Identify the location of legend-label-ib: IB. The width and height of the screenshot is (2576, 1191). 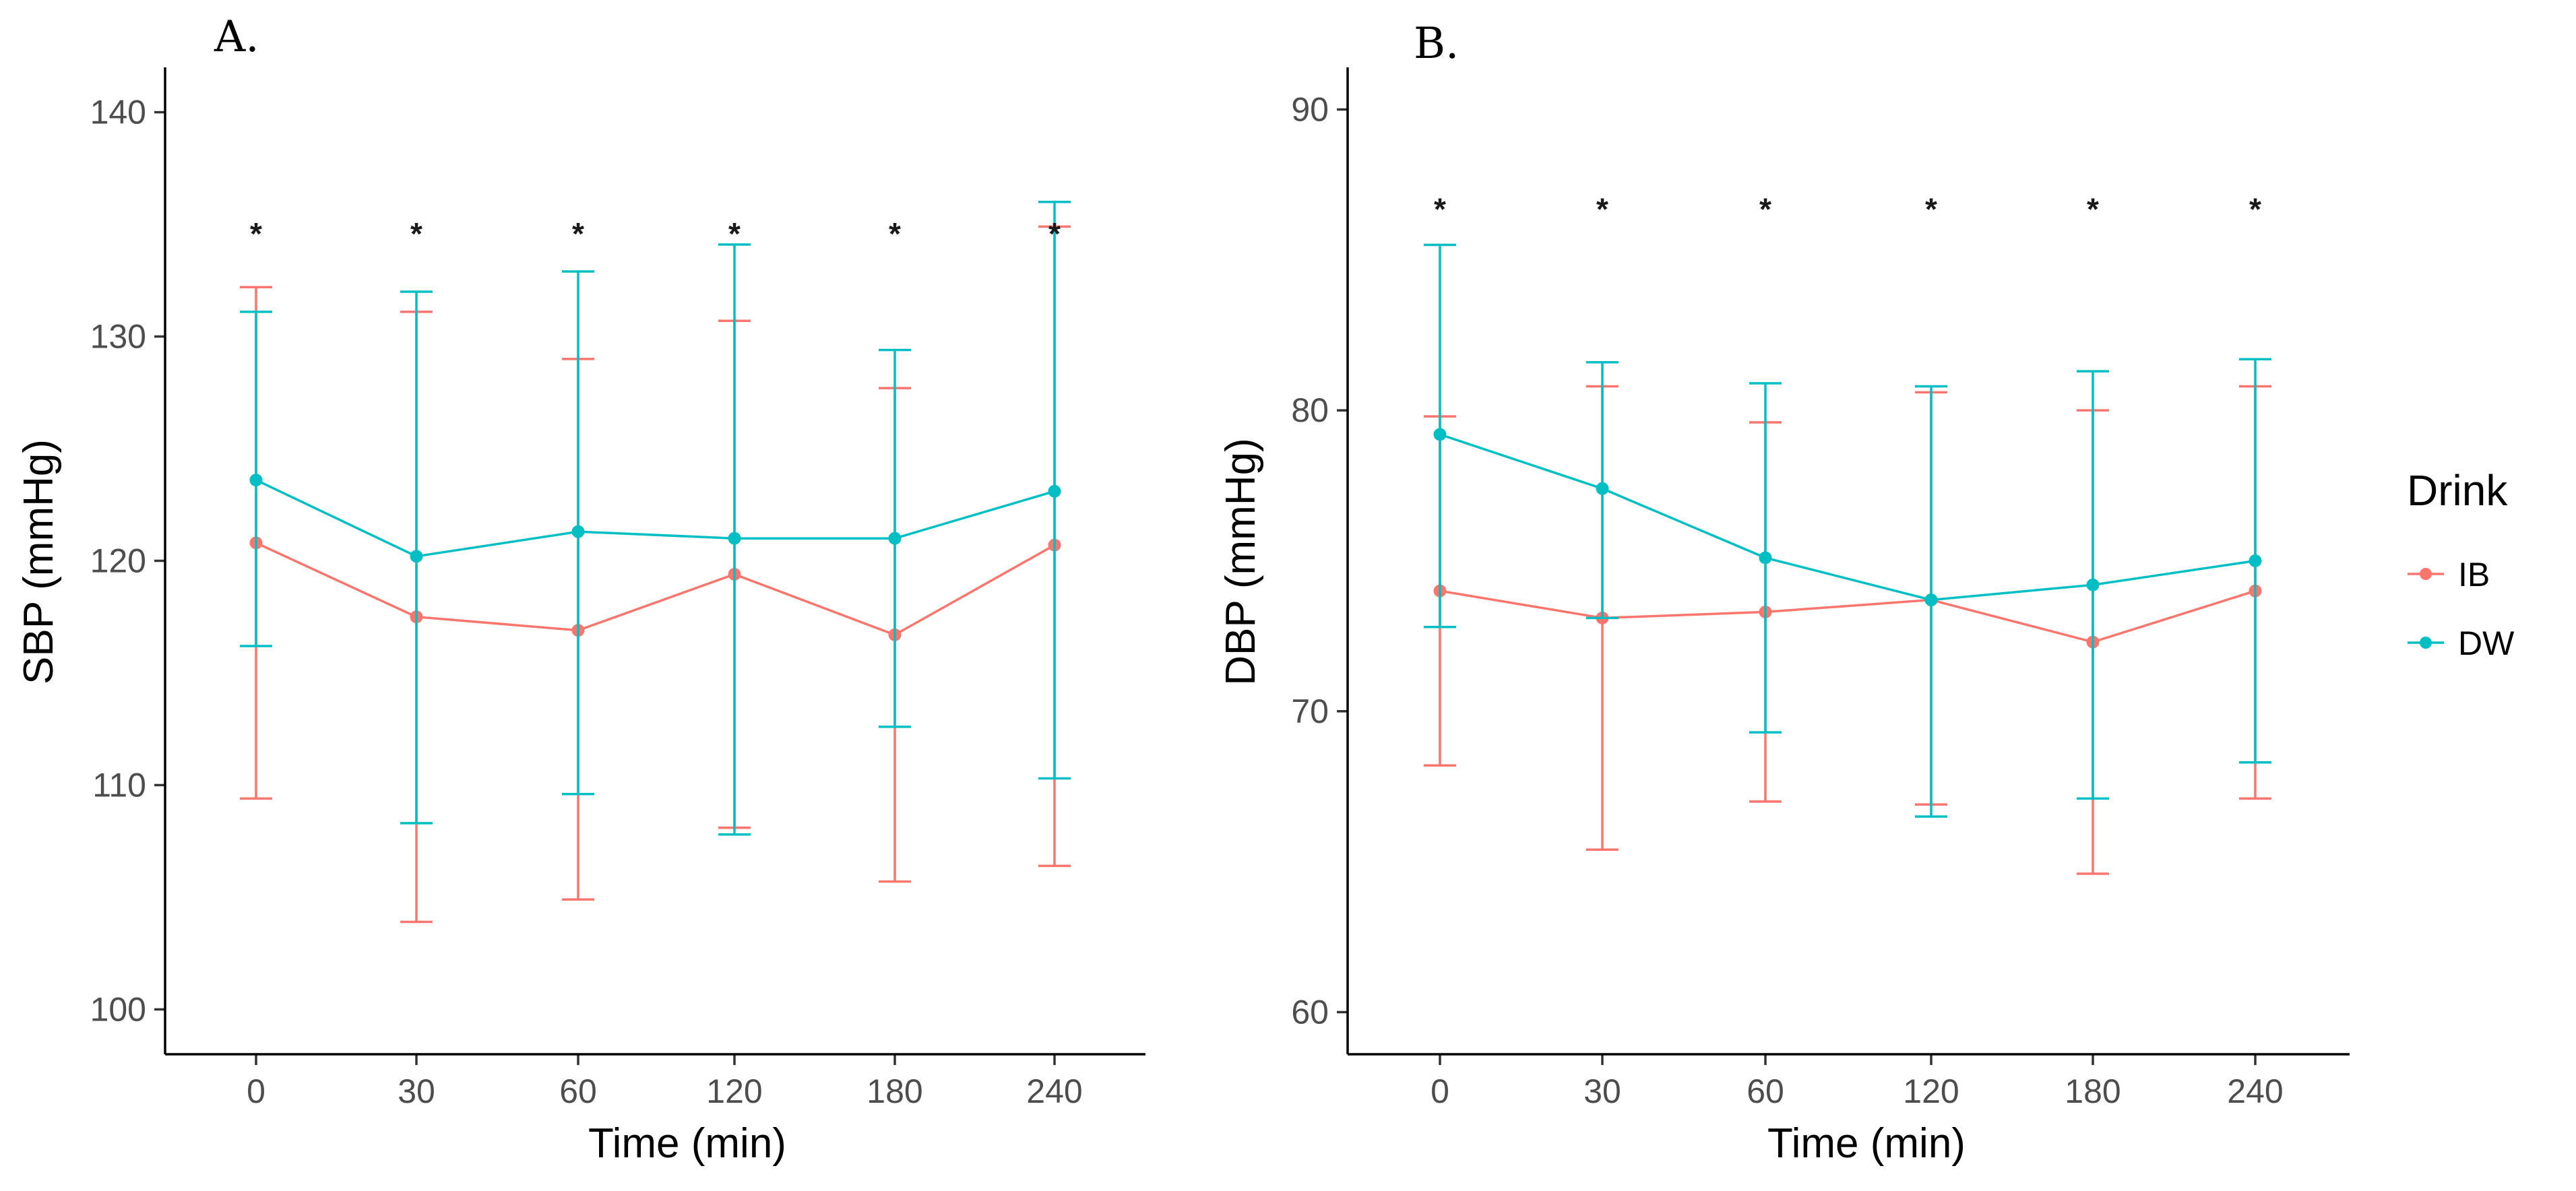
(2474, 574).